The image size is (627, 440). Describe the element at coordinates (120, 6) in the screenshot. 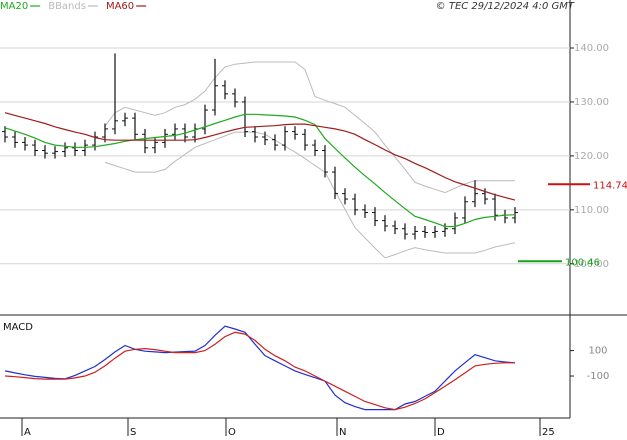

I see `legend-label: MA60` at that location.